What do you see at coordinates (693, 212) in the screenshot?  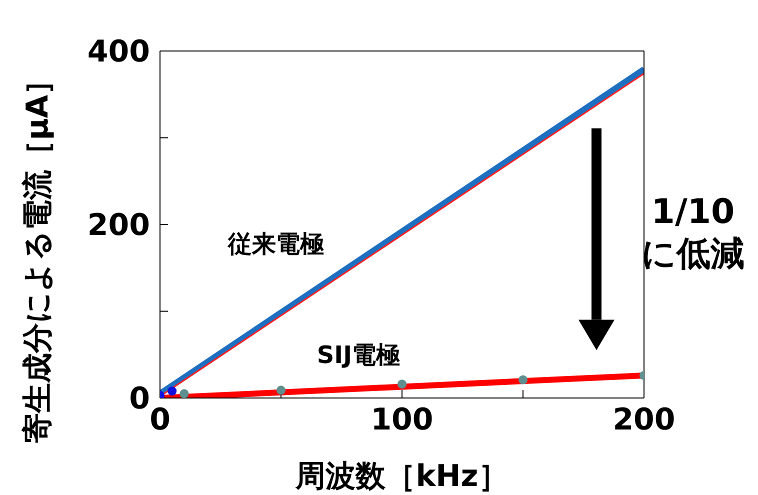 I see `text: 1/10` at bounding box center [693, 212].